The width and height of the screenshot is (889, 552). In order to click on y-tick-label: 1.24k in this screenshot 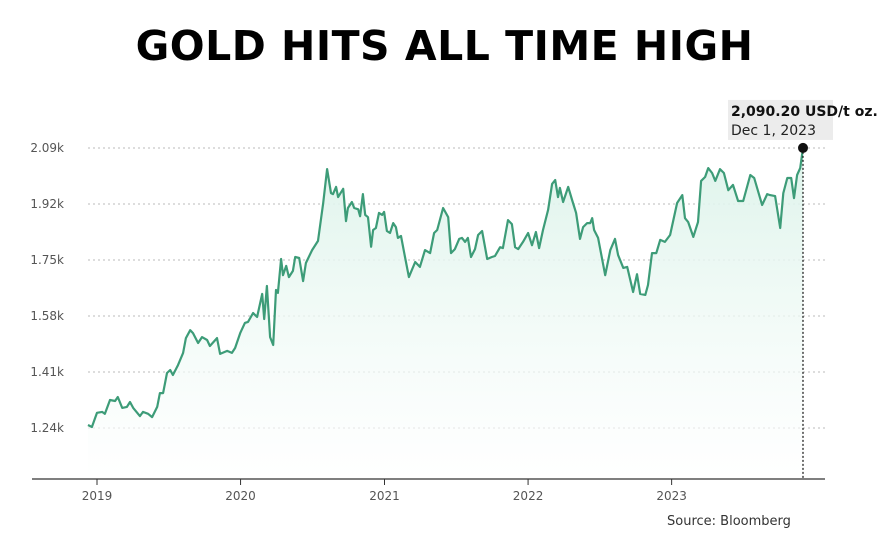, I will do `click(47, 428)`.